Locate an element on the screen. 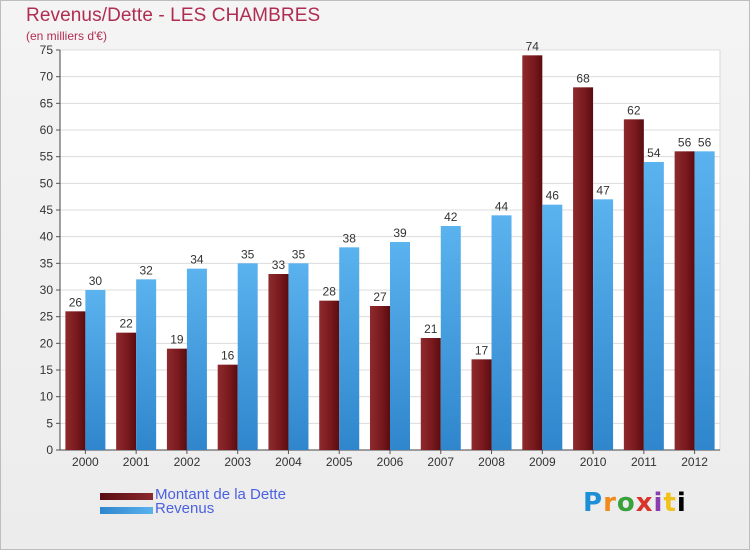 The height and width of the screenshot is (550, 750). data-label-revenue: 38 is located at coordinates (350, 238).